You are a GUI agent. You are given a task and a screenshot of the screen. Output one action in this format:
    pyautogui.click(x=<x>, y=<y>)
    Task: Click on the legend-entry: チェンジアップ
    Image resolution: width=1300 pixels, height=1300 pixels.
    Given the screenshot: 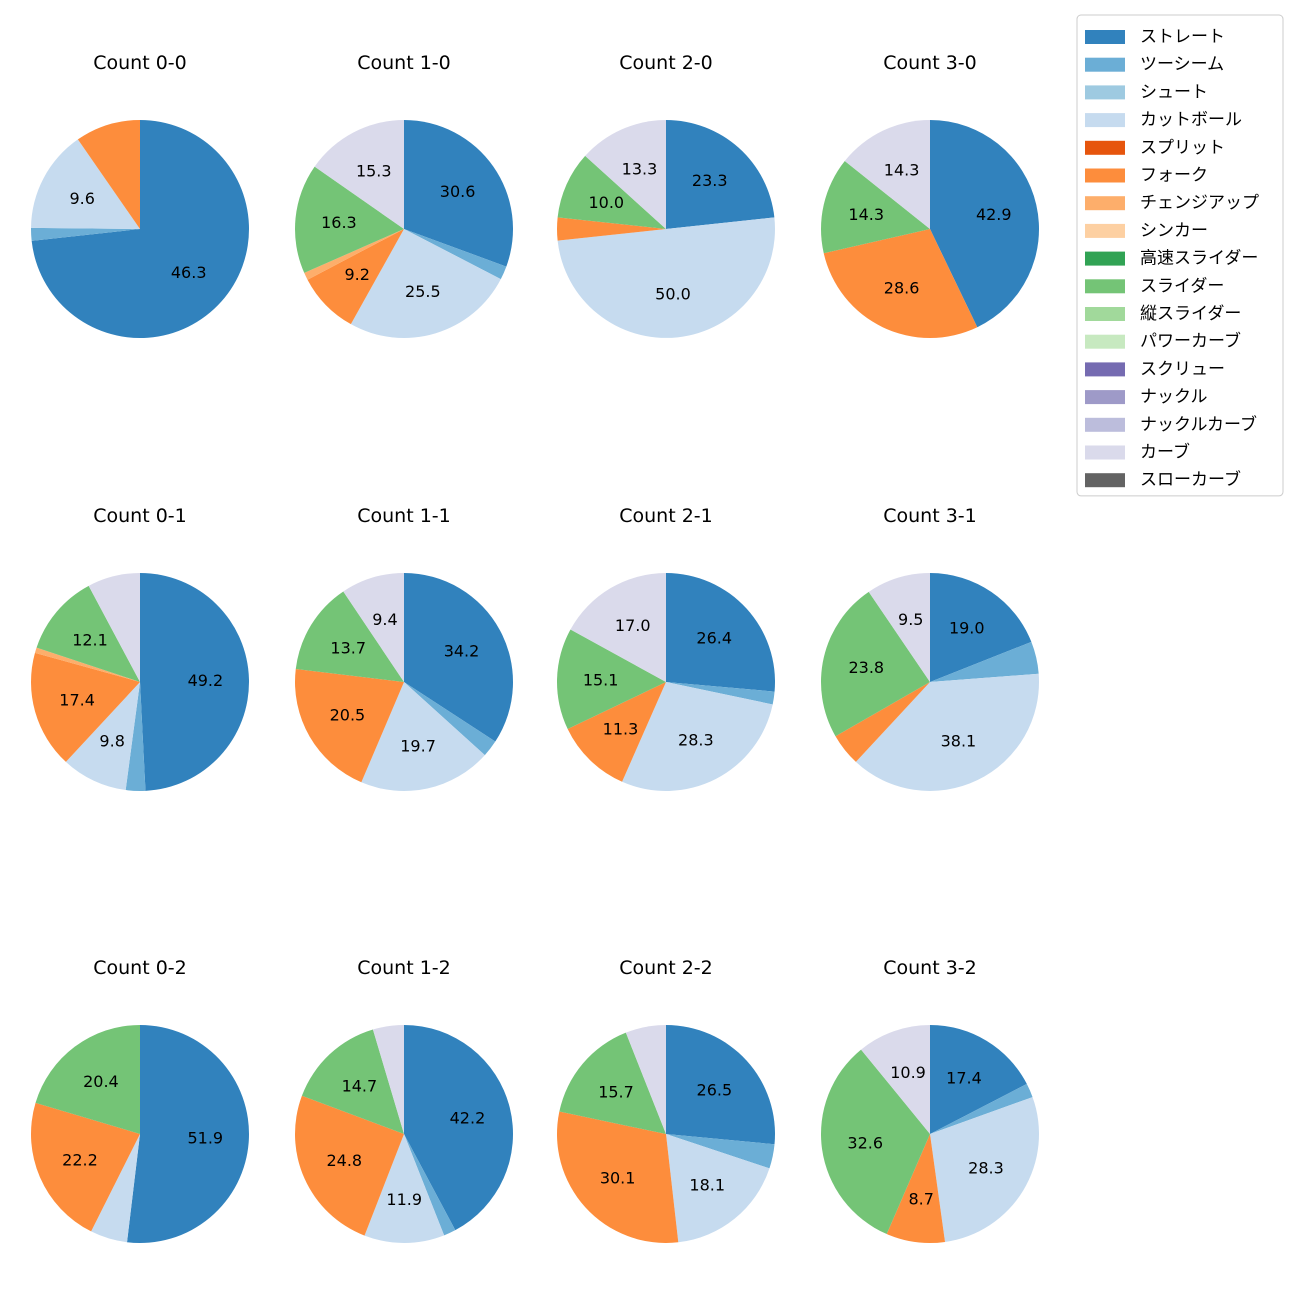 What is the action you would take?
    pyautogui.click(x=1199, y=203)
    